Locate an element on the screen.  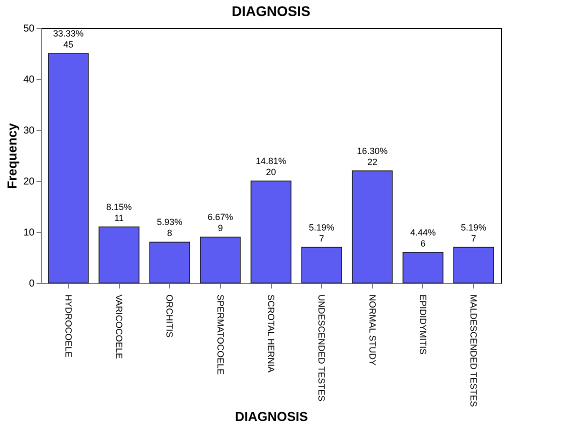
y-tick-label: 0 is located at coordinates (31, 284).